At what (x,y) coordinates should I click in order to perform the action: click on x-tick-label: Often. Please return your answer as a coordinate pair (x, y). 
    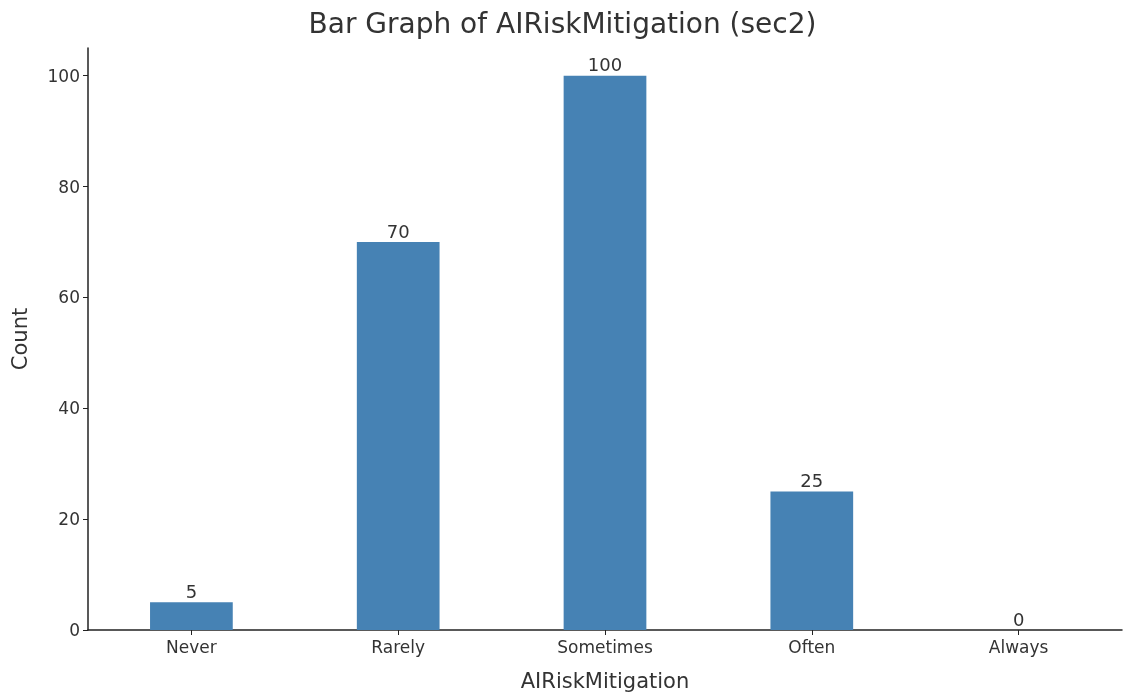
    Looking at the image, I should click on (812, 646).